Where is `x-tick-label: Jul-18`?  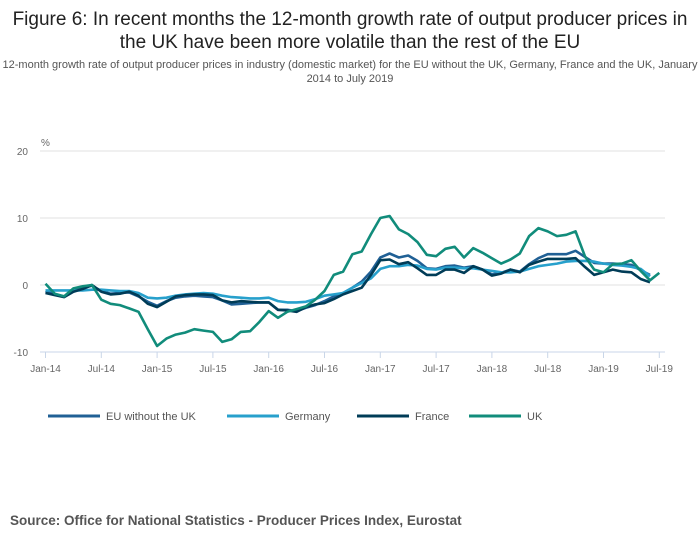
x-tick-label: Jul-18 is located at coordinates (548, 369).